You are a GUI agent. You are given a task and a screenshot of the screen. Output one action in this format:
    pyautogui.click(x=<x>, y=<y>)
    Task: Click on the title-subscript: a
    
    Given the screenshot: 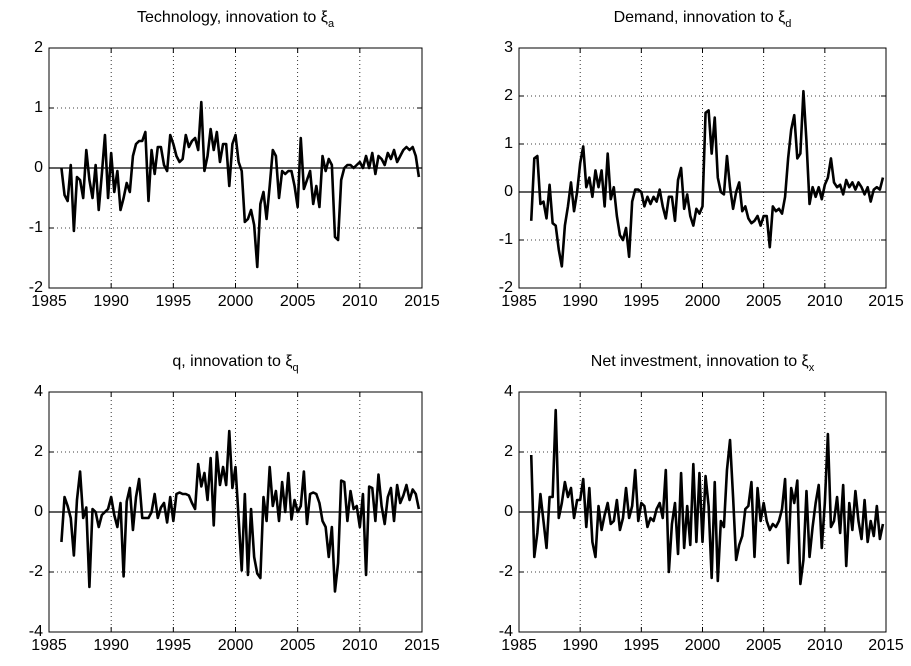 What is the action you would take?
    pyautogui.click(x=331, y=24)
    